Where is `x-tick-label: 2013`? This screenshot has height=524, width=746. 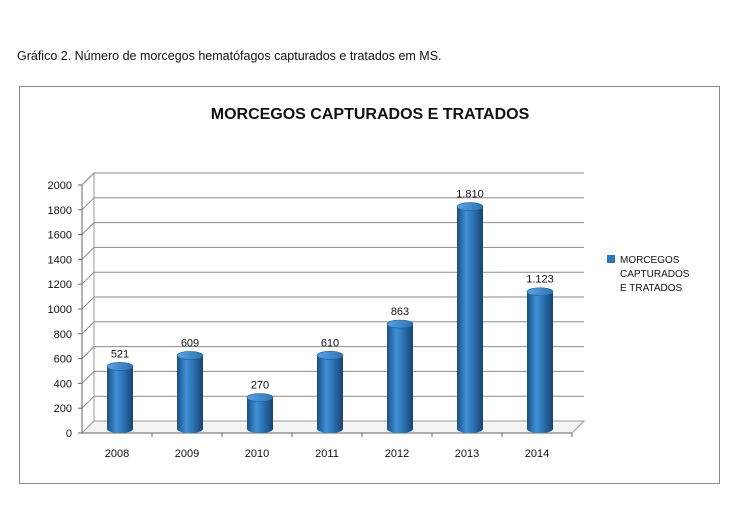
x-tick-label: 2013 is located at coordinates (467, 454).